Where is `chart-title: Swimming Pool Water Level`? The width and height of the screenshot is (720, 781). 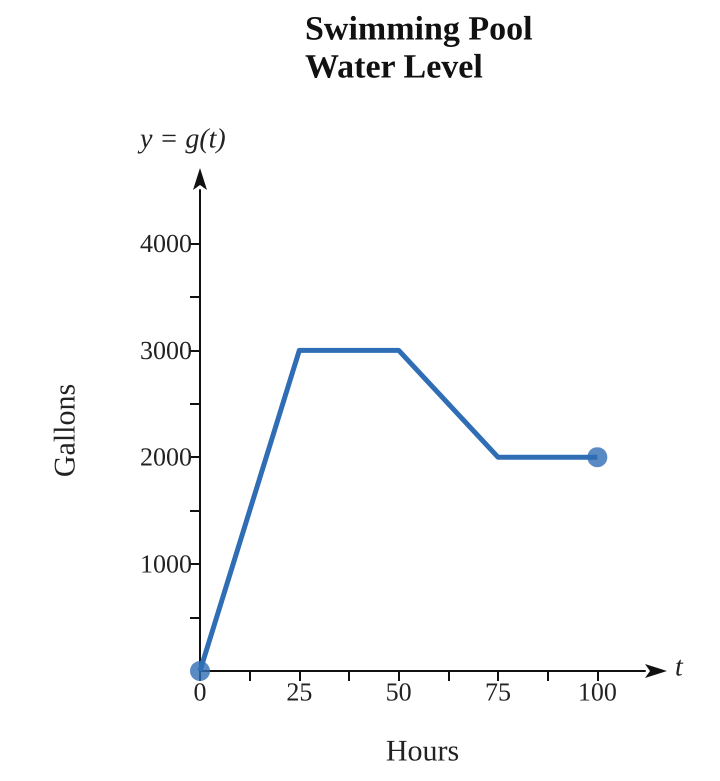
chart-title: Swimming Pool Water Level is located at coordinates (423, 48).